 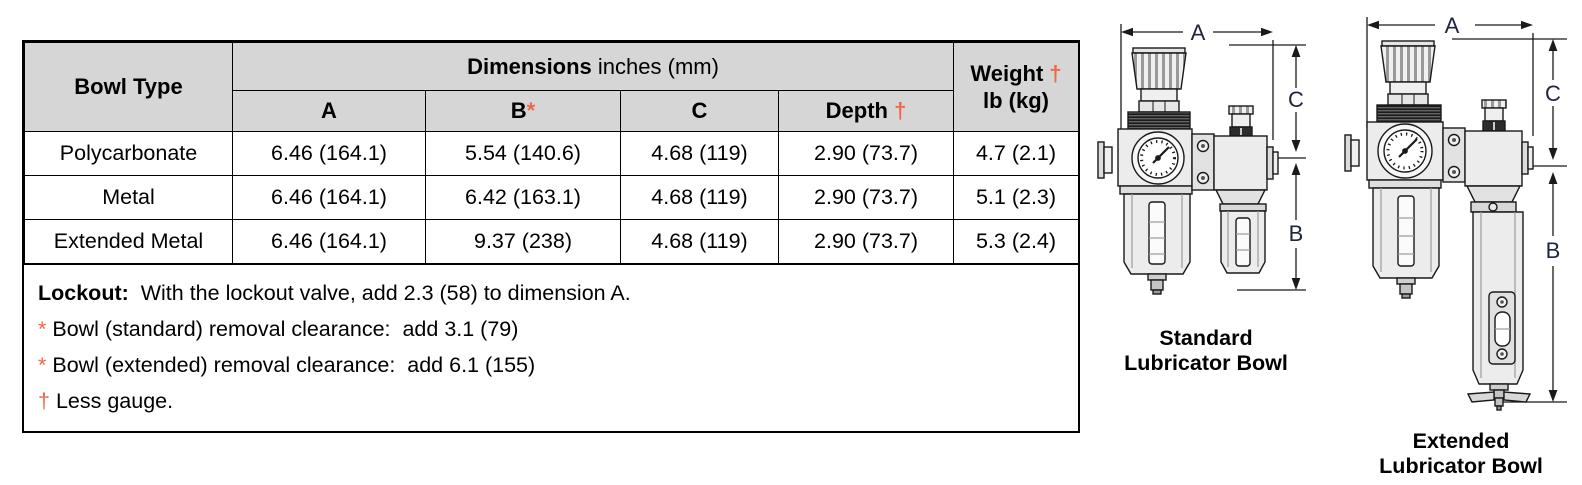 I want to click on row-label: Polycarbonate, so click(x=128, y=153).